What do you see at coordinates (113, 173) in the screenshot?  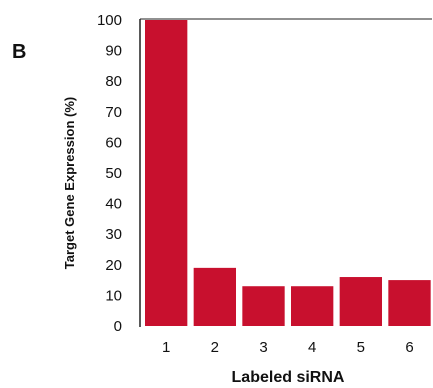 I see `y-tick-label: 50` at bounding box center [113, 173].